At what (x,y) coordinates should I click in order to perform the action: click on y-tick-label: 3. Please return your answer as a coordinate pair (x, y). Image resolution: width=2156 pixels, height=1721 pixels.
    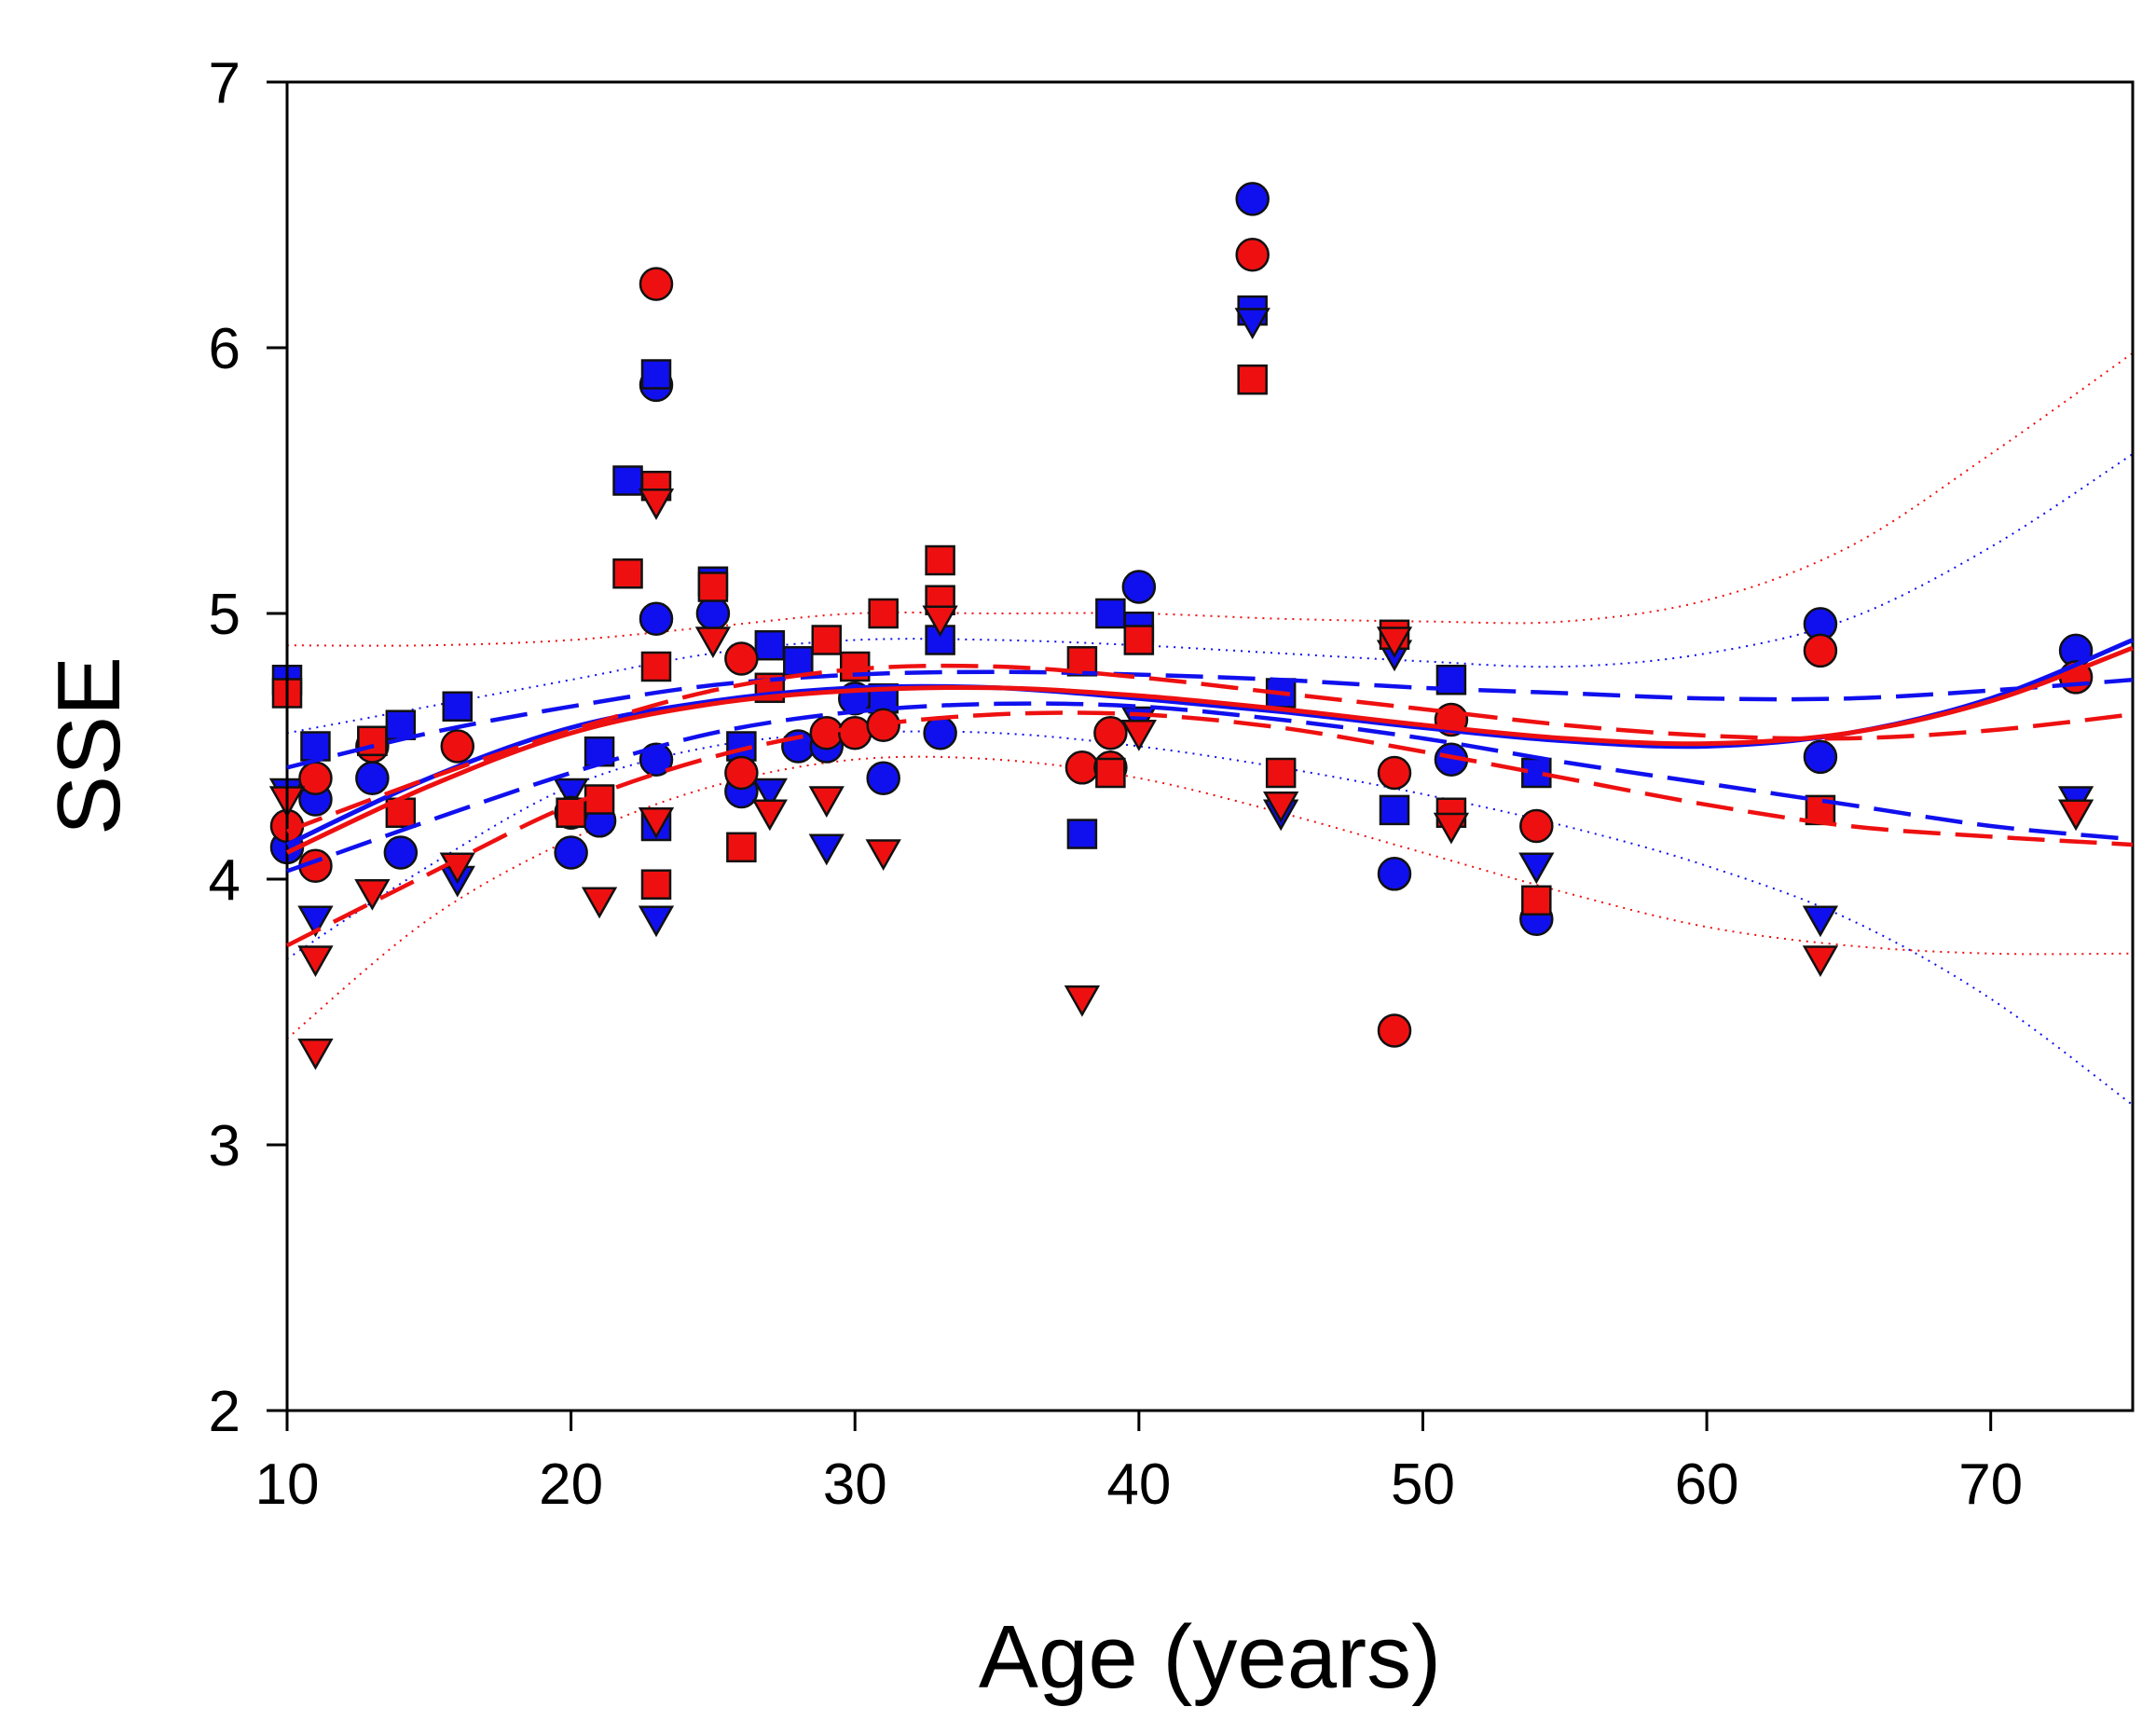
    Looking at the image, I should click on (225, 1146).